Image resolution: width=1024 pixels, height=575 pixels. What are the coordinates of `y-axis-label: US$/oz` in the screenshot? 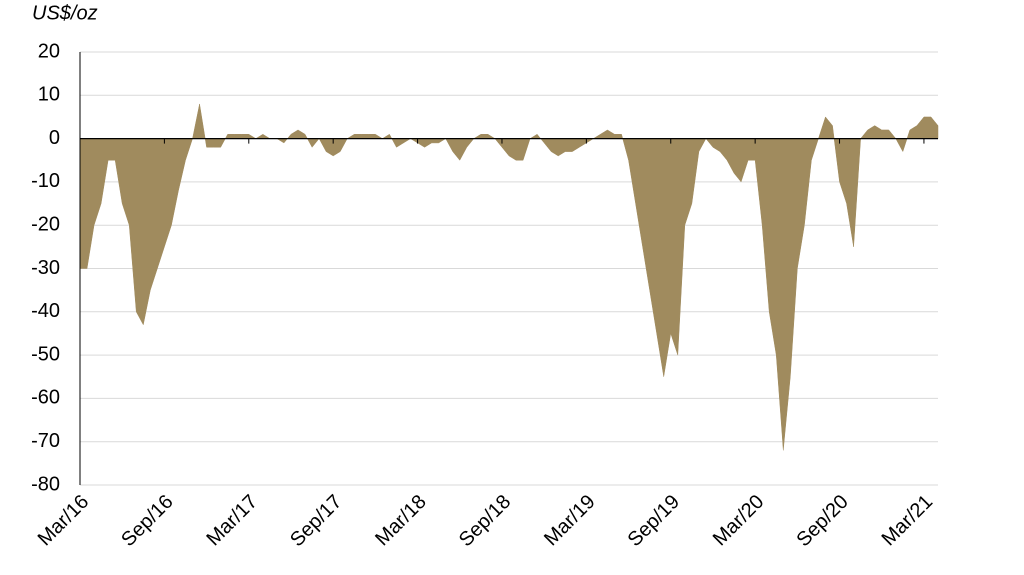 It's located at (65, 13).